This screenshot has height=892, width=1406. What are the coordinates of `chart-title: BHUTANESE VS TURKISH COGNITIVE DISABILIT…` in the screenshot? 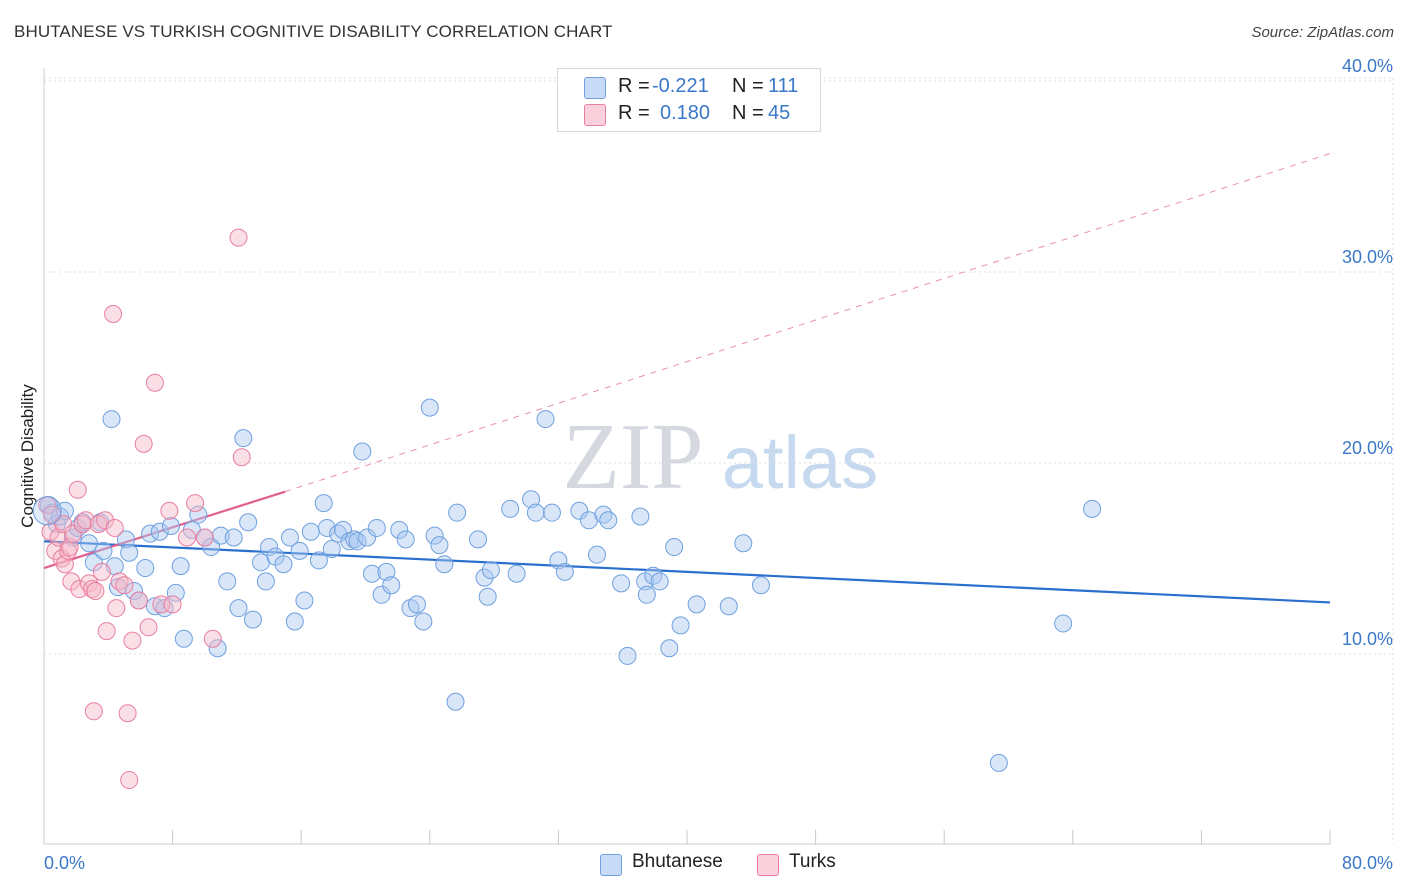 It's located at (313, 31).